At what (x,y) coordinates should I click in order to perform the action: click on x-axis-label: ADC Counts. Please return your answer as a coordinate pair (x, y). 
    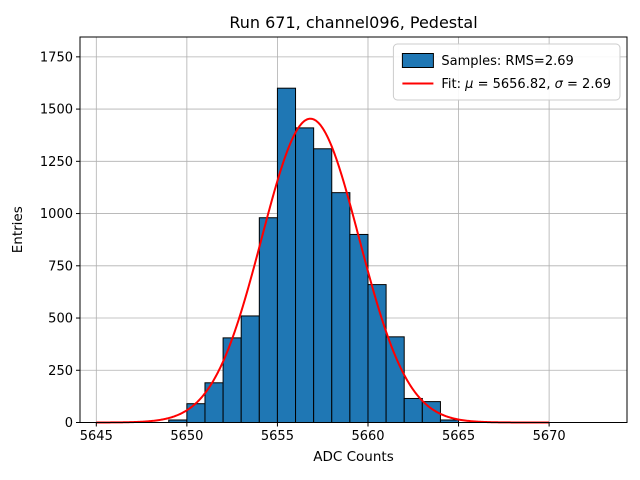
    Looking at the image, I should click on (353, 457).